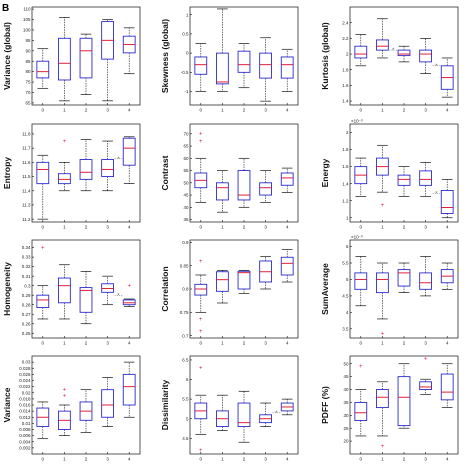  I want to click on y-tick-label: 1, so click(347, 217).